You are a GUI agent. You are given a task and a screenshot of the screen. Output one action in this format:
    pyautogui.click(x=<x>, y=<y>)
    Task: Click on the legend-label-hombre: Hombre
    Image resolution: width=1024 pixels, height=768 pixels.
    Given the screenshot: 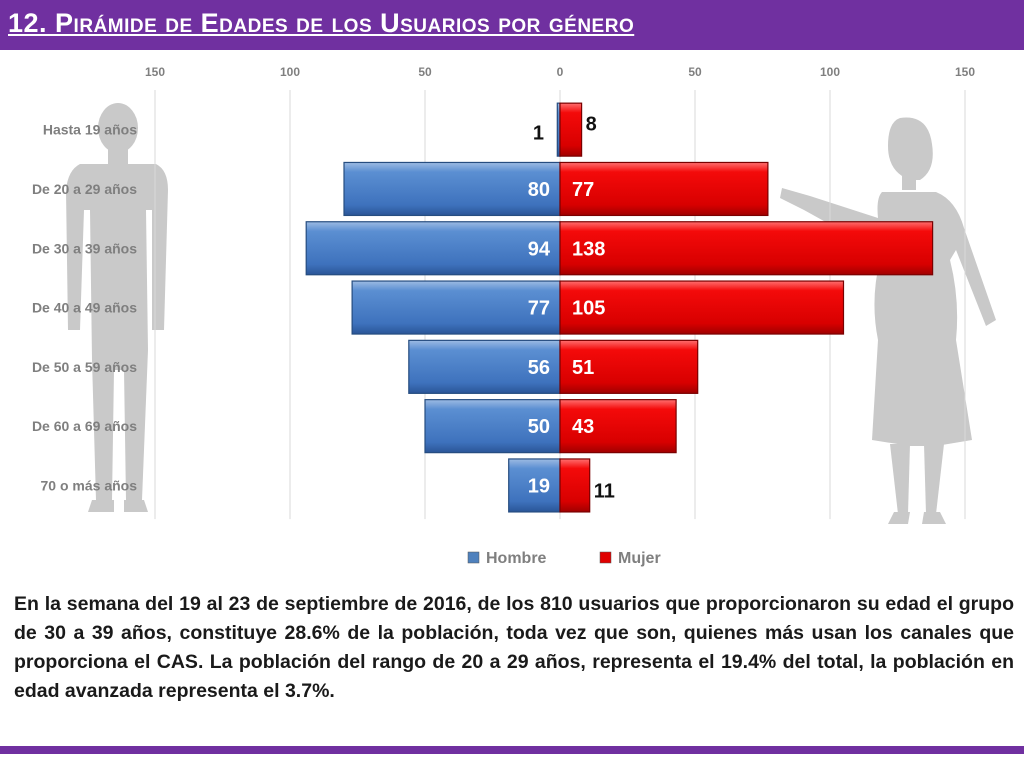 What is the action you would take?
    pyautogui.click(x=516, y=558)
    